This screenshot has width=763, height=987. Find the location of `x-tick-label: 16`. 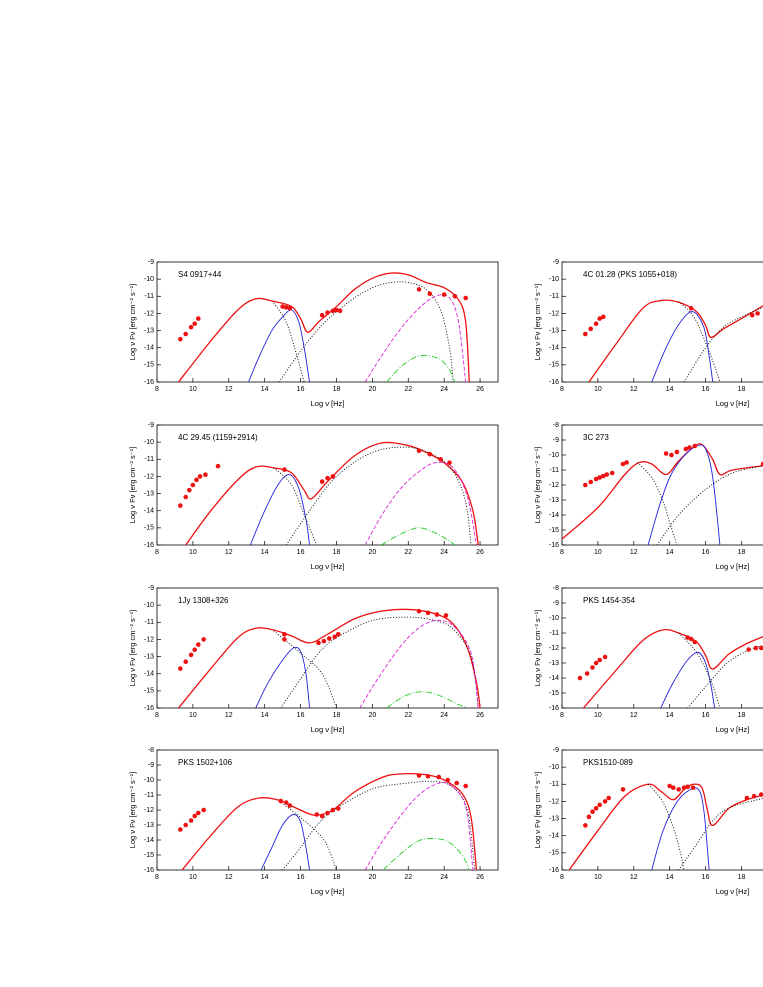

x-tick-label: 16 is located at coordinates (706, 877).